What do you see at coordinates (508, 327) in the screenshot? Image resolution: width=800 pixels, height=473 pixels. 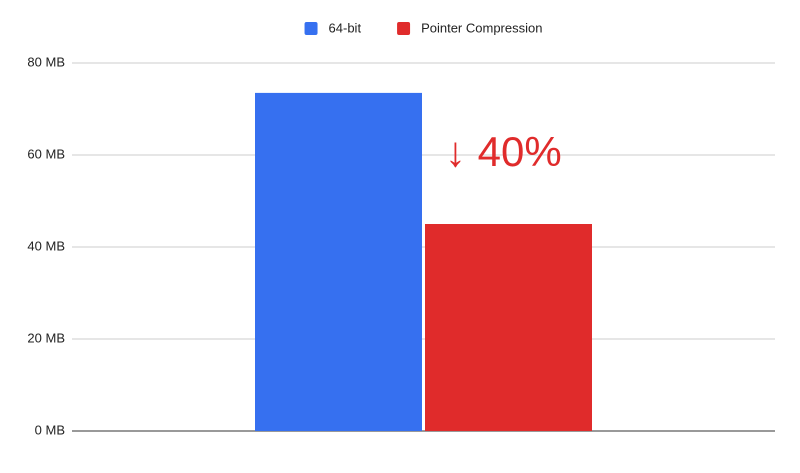 I see `bar` at bounding box center [508, 327].